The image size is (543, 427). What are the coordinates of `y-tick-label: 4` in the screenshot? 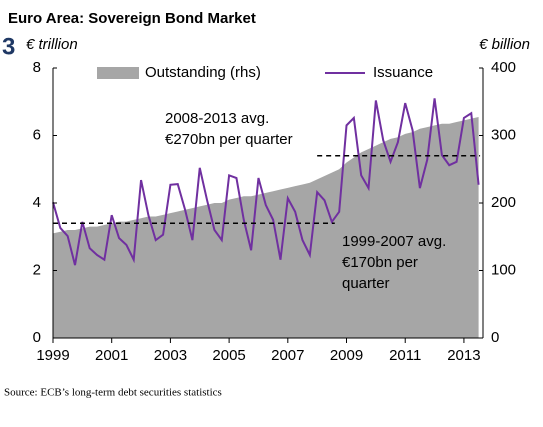 It's located at (37, 202).